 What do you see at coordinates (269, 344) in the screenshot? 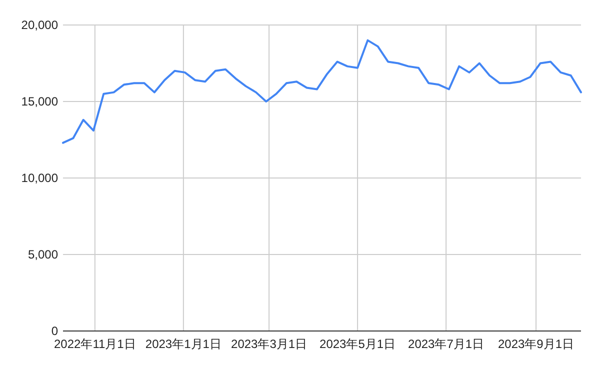
I see `x-tick-label: 2023年3月1日` at bounding box center [269, 344].